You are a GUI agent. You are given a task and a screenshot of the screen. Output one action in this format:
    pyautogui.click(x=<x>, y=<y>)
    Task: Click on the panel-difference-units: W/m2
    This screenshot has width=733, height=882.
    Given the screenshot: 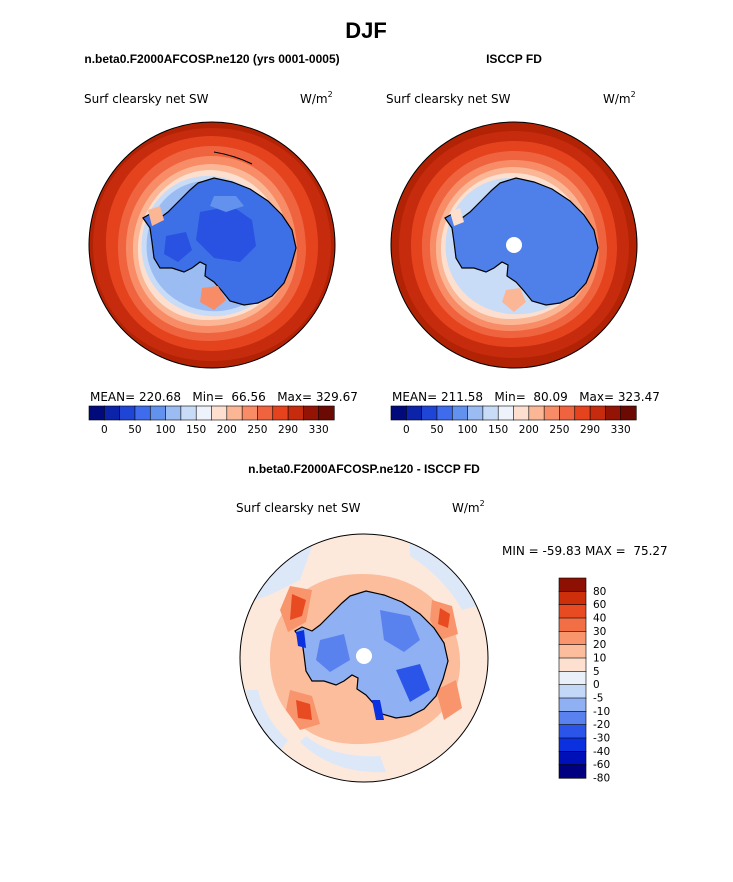 What is the action you would take?
    pyautogui.click(x=468, y=507)
    